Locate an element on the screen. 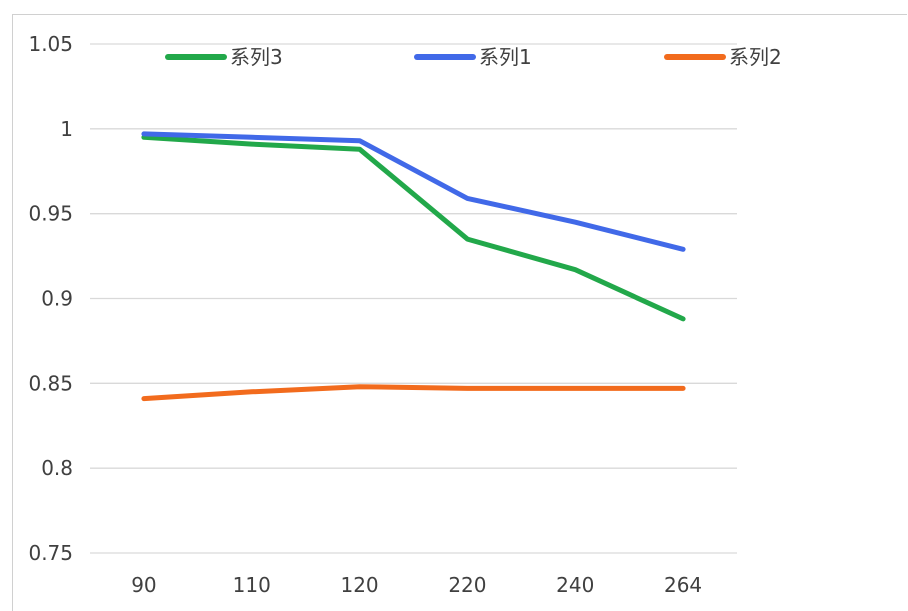 This screenshot has width=908, height=611. x-tick-label: 240 is located at coordinates (575, 585).